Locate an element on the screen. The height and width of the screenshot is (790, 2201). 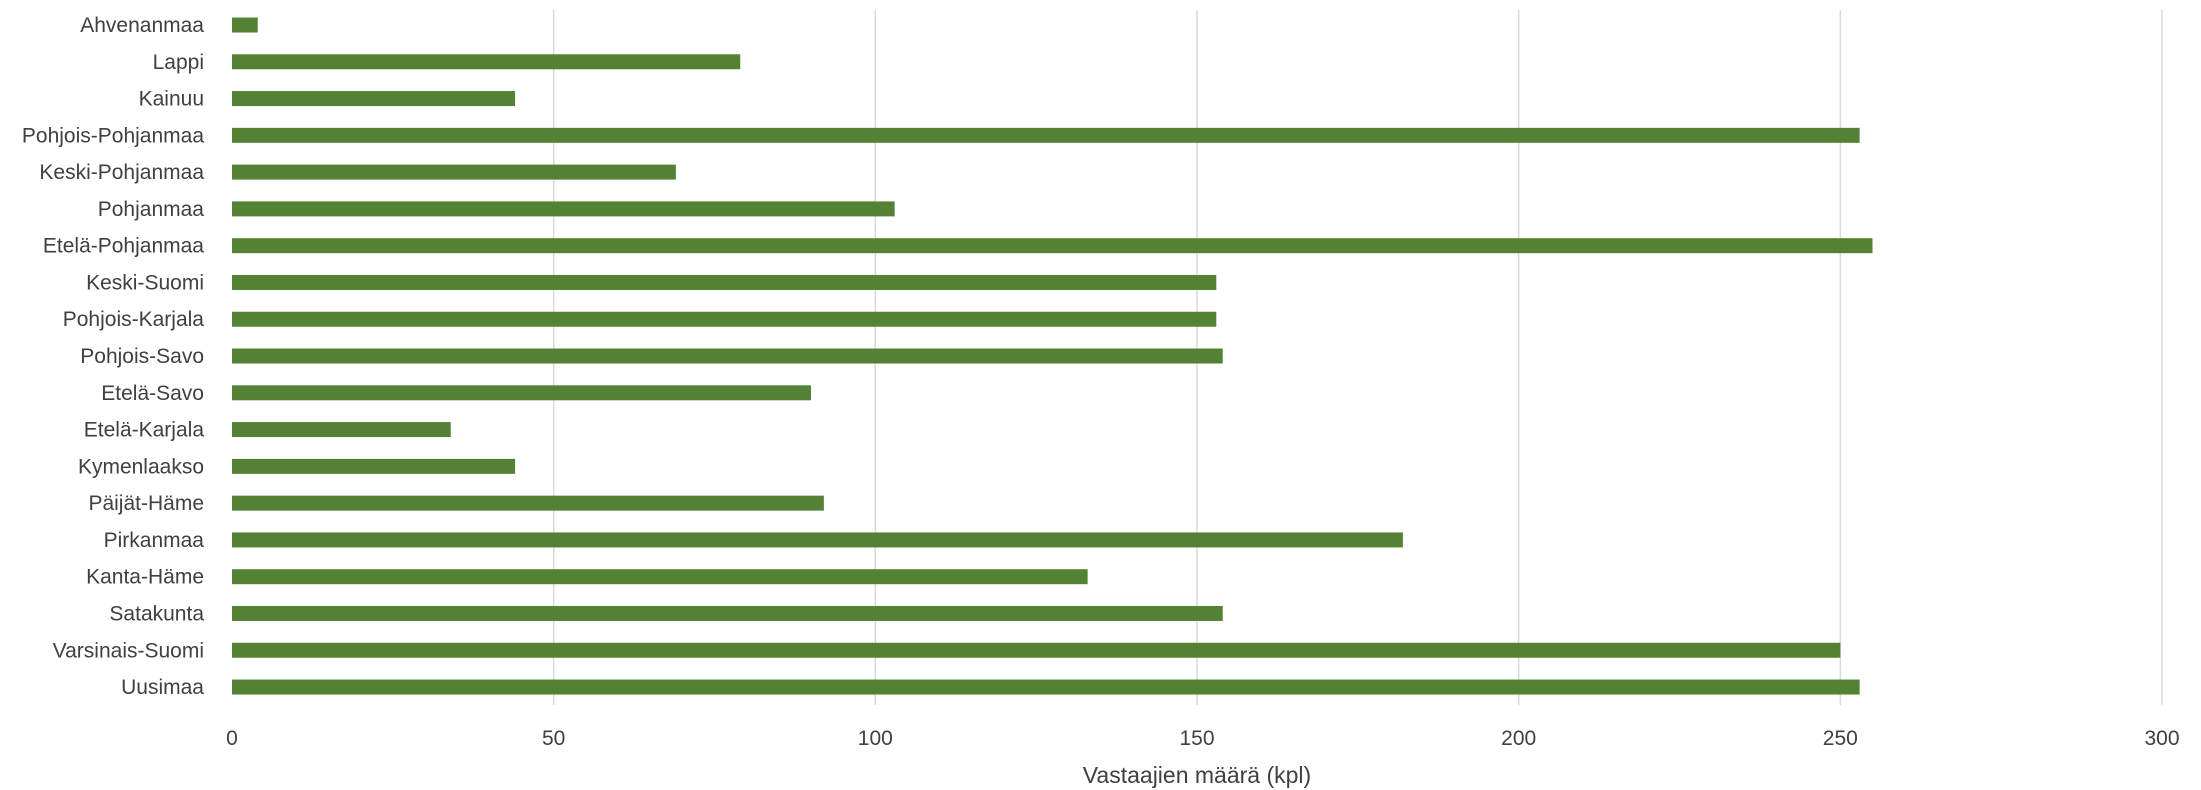
x-tick-label: 200 is located at coordinates (1518, 738).